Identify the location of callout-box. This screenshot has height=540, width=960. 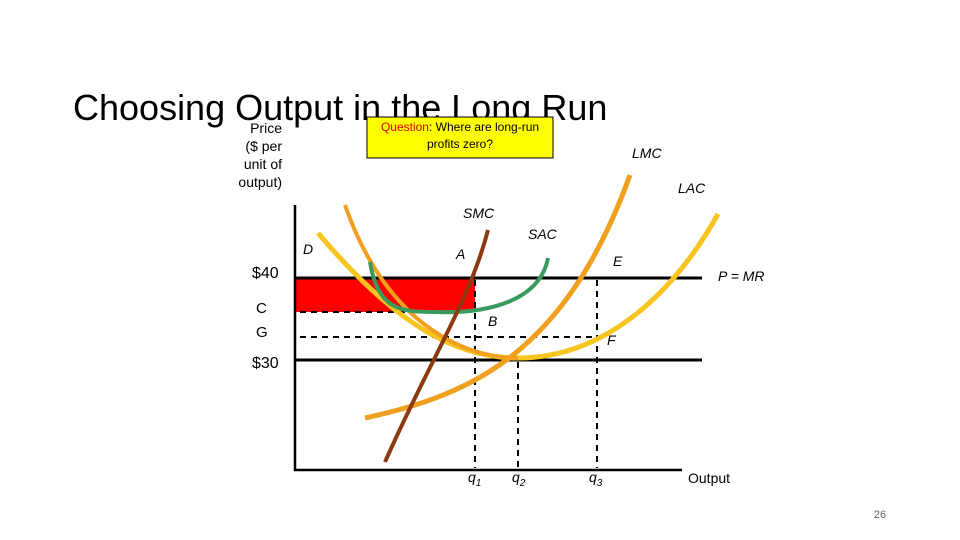
(460, 137).